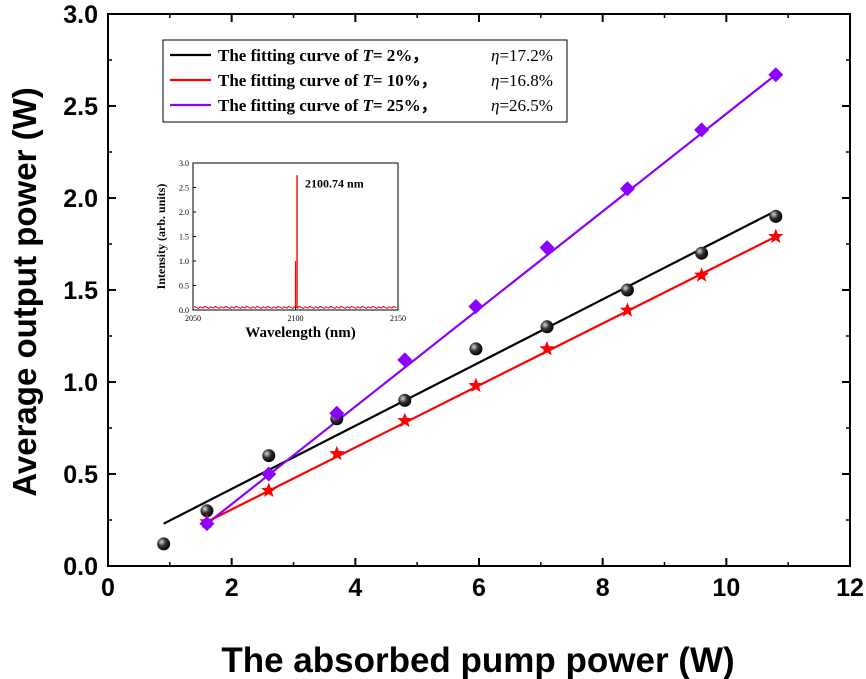 The image size is (866, 679). I want to click on inset-y-axis-title: Intensity (arb. units), so click(161, 237).